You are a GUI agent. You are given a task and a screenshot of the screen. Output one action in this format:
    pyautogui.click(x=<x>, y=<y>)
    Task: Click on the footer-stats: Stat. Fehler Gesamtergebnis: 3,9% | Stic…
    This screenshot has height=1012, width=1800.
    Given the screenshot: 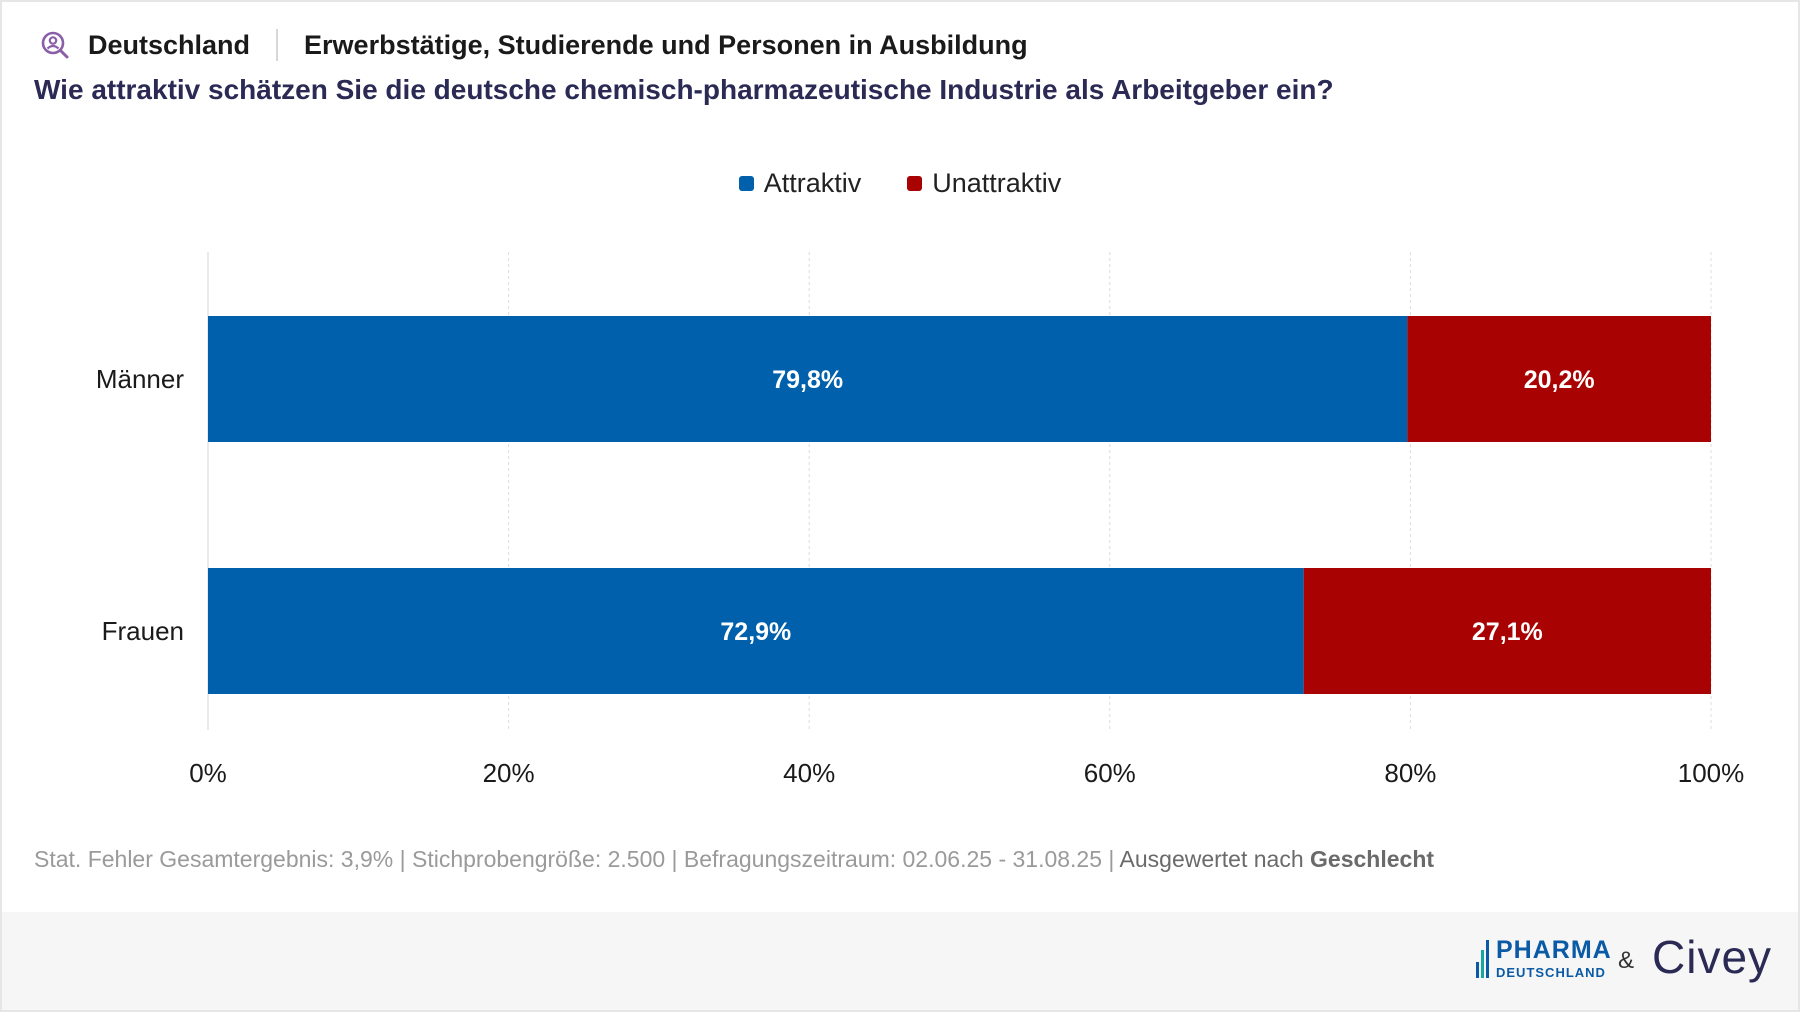 What is the action you would take?
    pyautogui.click(x=574, y=859)
    